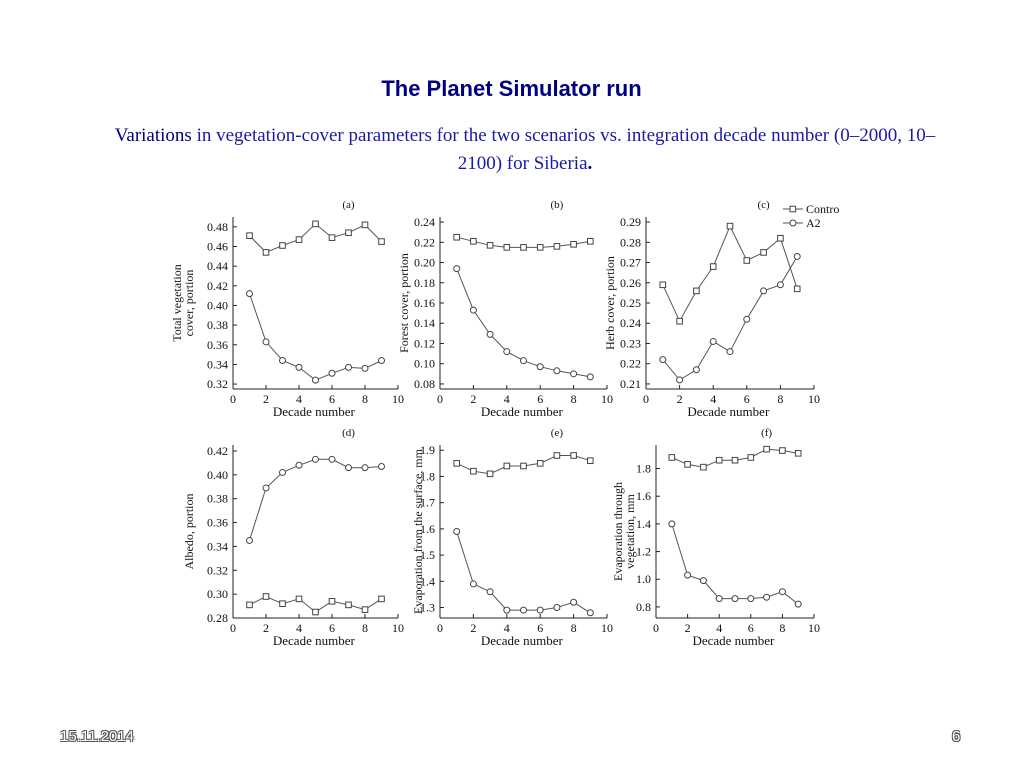 Image resolution: width=1023 pixels, height=767 pixels. Describe the element at coordinates (217, 594) in the screenshot. I see `y-tick-label: 0.30` at that location.